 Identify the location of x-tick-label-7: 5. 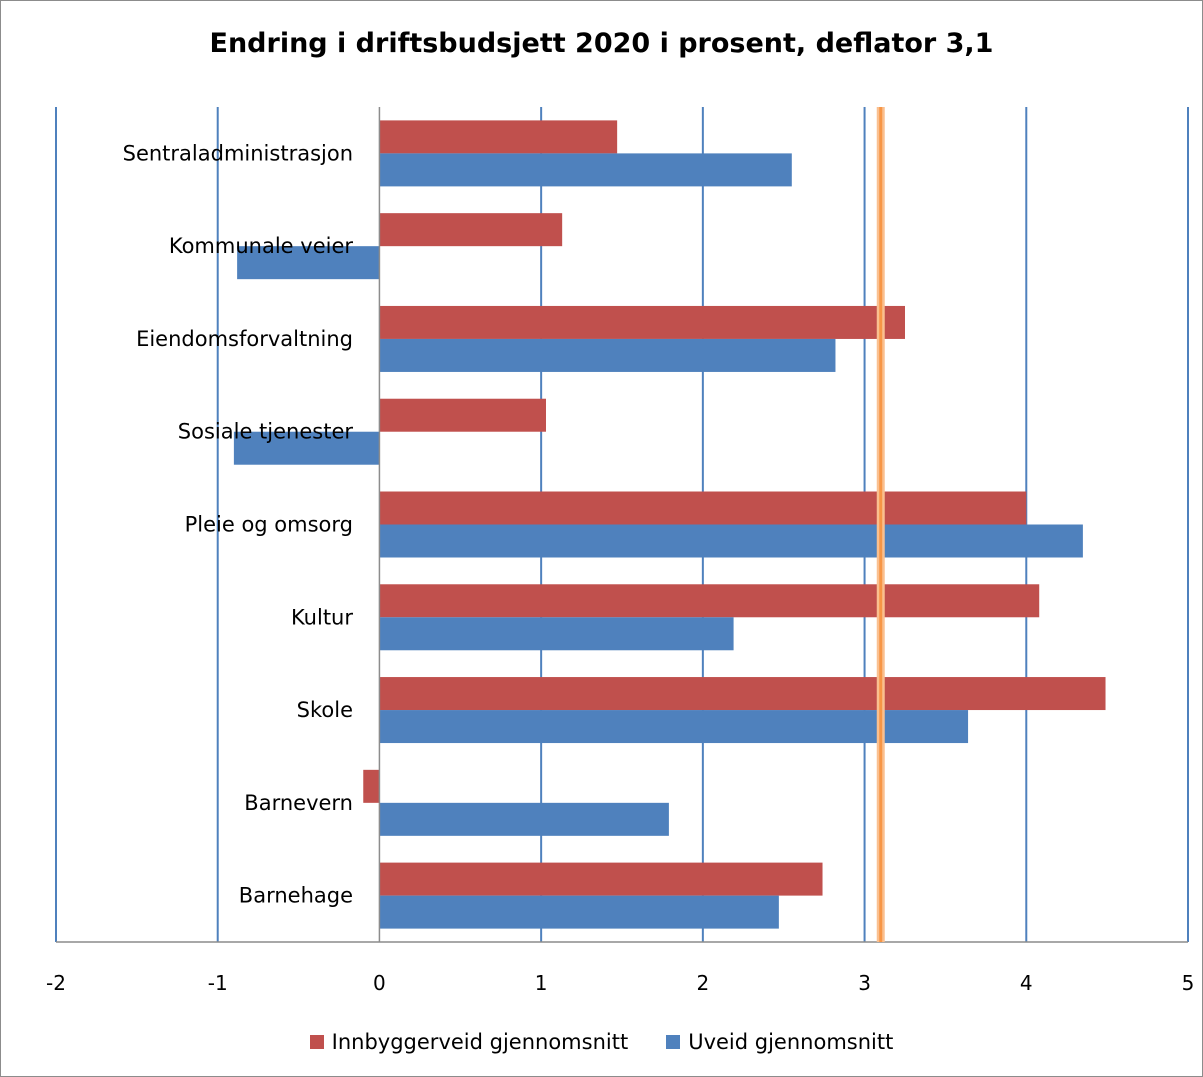
(1188, 983).